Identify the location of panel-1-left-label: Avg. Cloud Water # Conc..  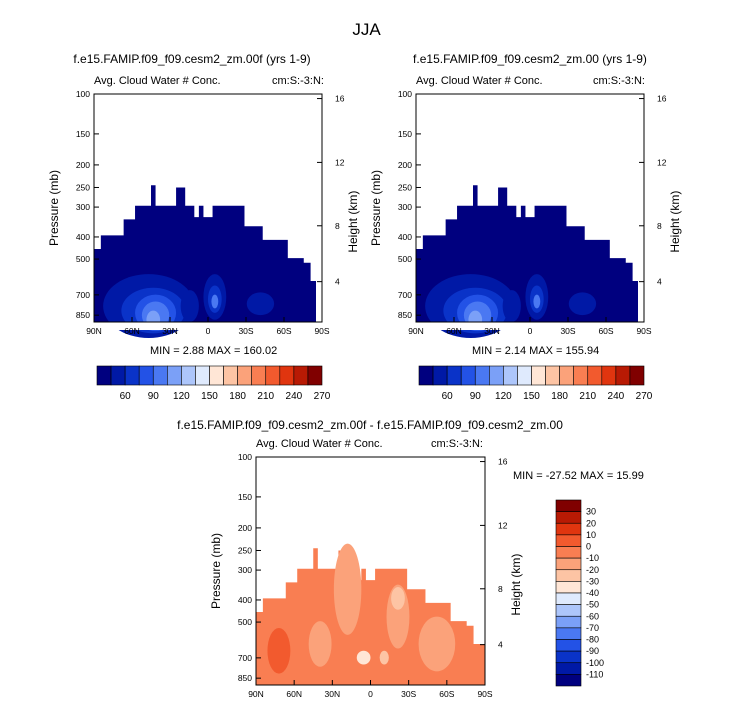
(157, 81).